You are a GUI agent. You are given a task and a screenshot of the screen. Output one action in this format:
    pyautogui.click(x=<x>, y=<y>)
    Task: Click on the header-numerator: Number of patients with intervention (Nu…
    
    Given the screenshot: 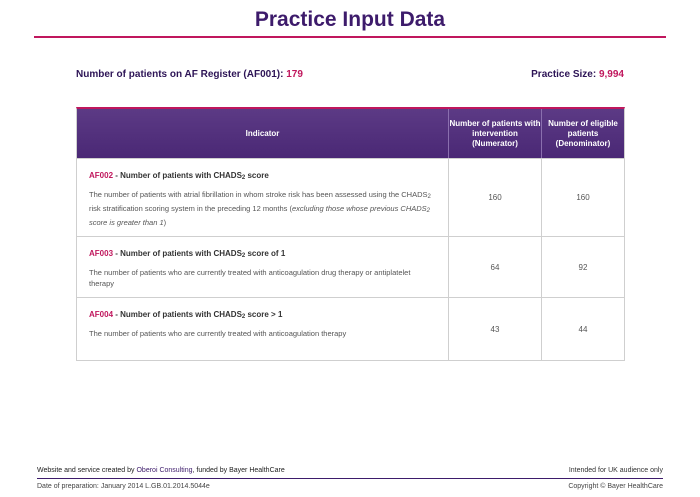 What is the action you would take?
    pyautogui.click(x=494, y=133)
    